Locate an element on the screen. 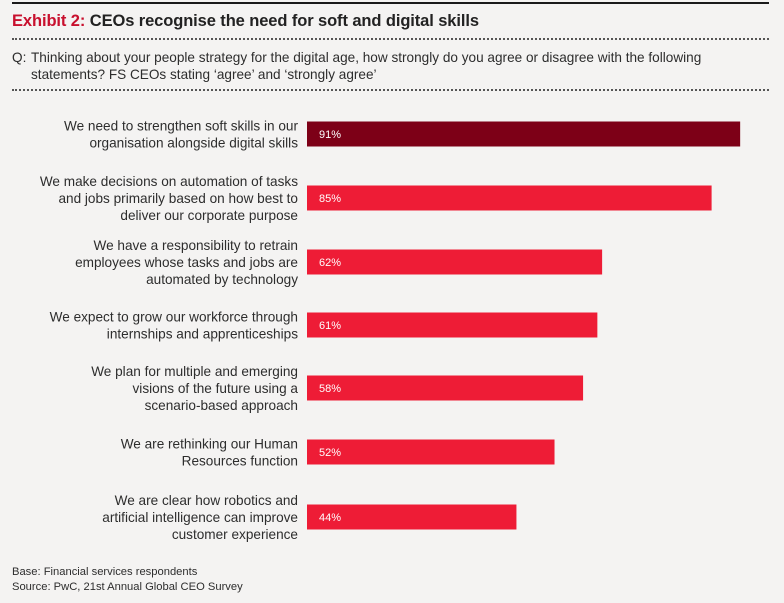 The height and width of the screenshot is (603, 784). dotted-divider-bottom is located at coordinates (390, 90).